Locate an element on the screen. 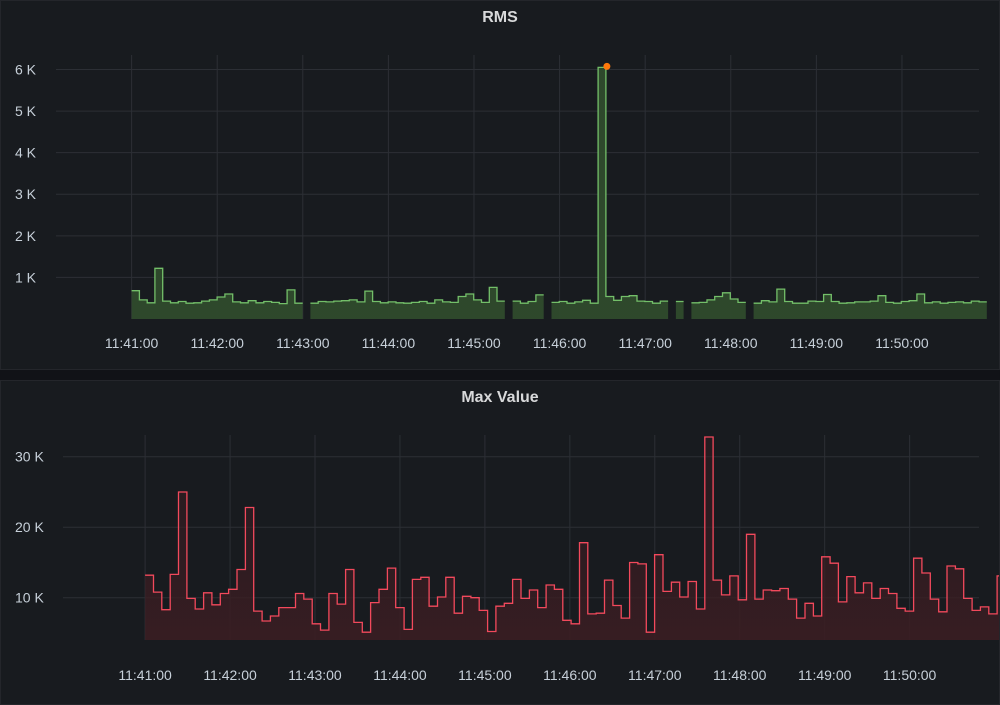 The image size is (1000, 705). y-tick-label: 10 K is located at coordinates (29, 598).